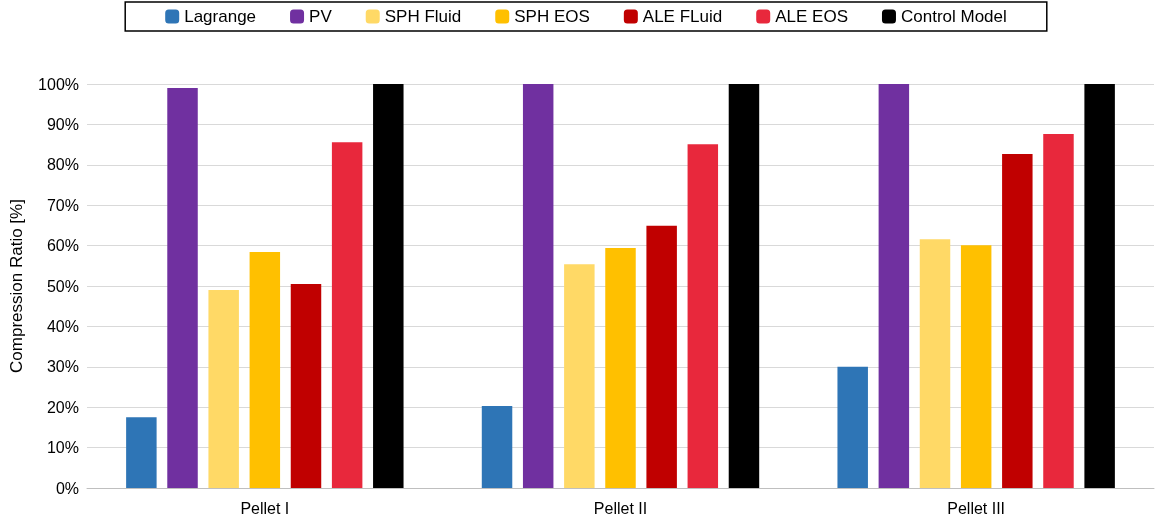 The height and width of the screenshot is (529, 1172). I want to click on legend-label: PV, so click(321, 16).